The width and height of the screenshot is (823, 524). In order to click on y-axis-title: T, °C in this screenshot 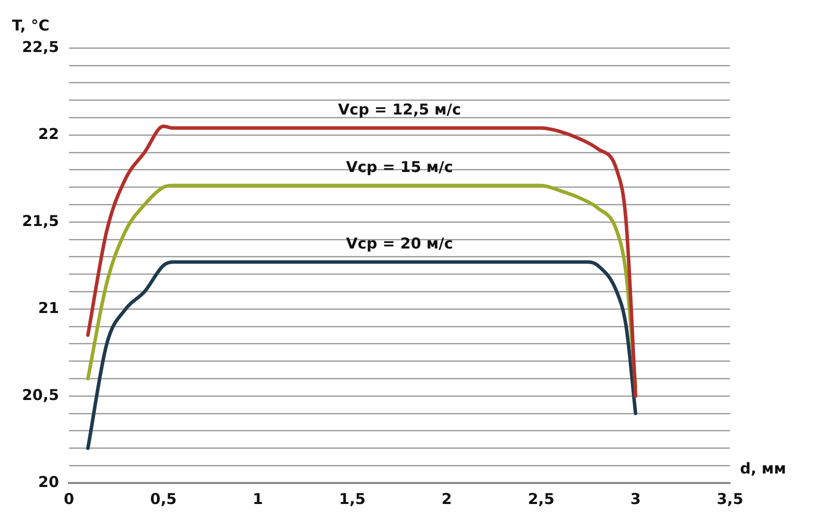, I will do `click(31, 25)`.